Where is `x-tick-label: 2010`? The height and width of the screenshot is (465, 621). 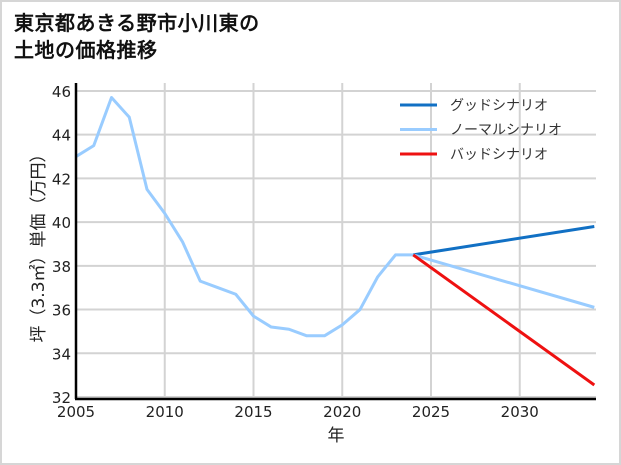 x-tick-label: 2010 is located at coordinates (165, 412).